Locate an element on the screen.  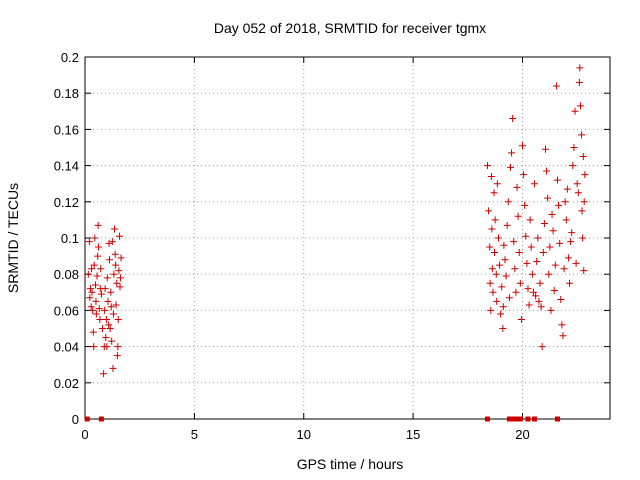
y-tick-label: 0.2 is located at coordinates (70, 57).